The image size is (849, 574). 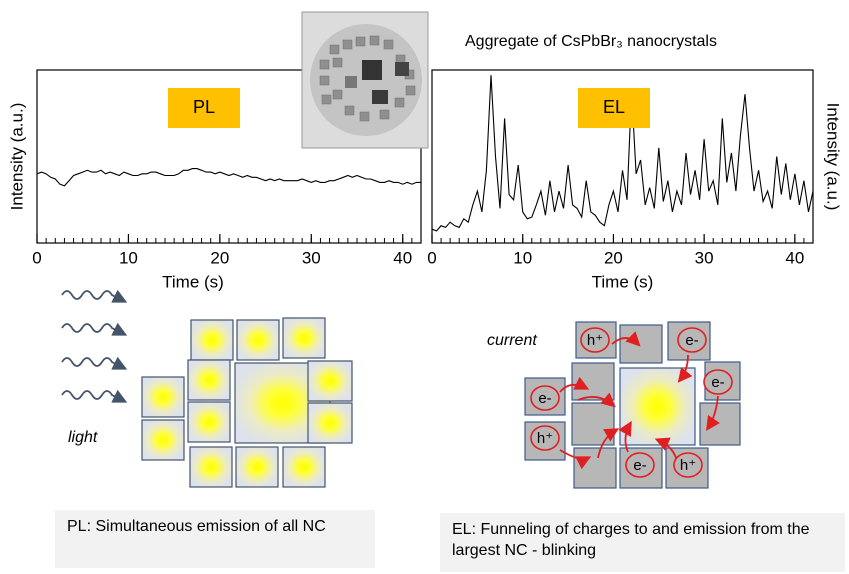 What do you see at coordinates (639, 400) in the screenshot?
I see `charge-arrows` at bounding box center [639, 400].